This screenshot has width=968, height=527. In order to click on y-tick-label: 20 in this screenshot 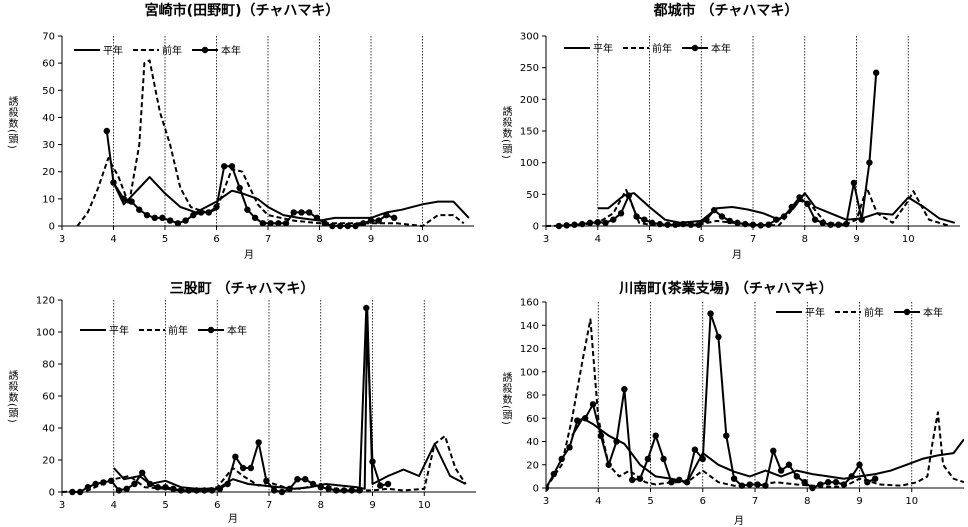, I will do `click(48, 172)`.